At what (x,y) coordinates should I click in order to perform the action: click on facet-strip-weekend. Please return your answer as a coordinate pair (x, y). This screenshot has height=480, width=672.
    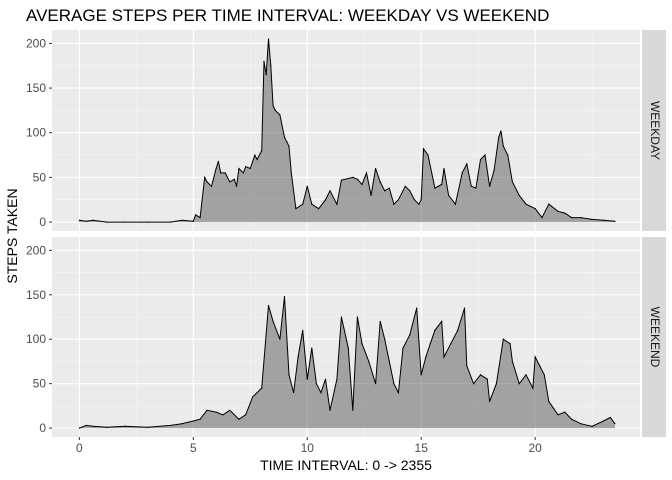
    Looking at the image, I should click on (654, 337).